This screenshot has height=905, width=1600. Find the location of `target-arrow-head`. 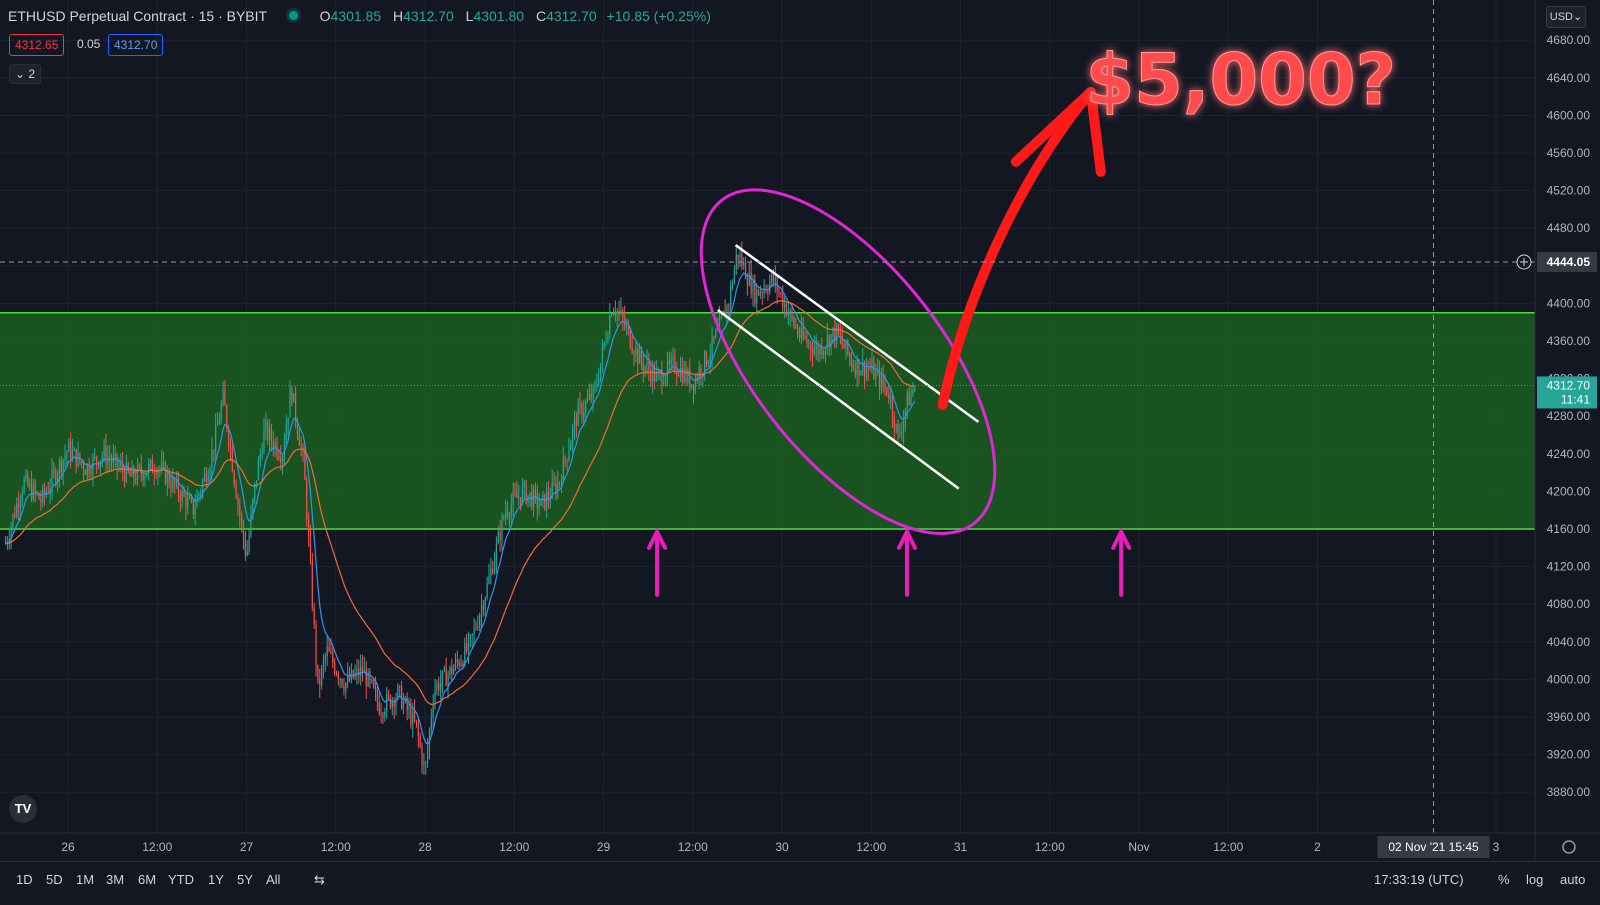

target-arrow-head is located at coordinates (1058, 131).